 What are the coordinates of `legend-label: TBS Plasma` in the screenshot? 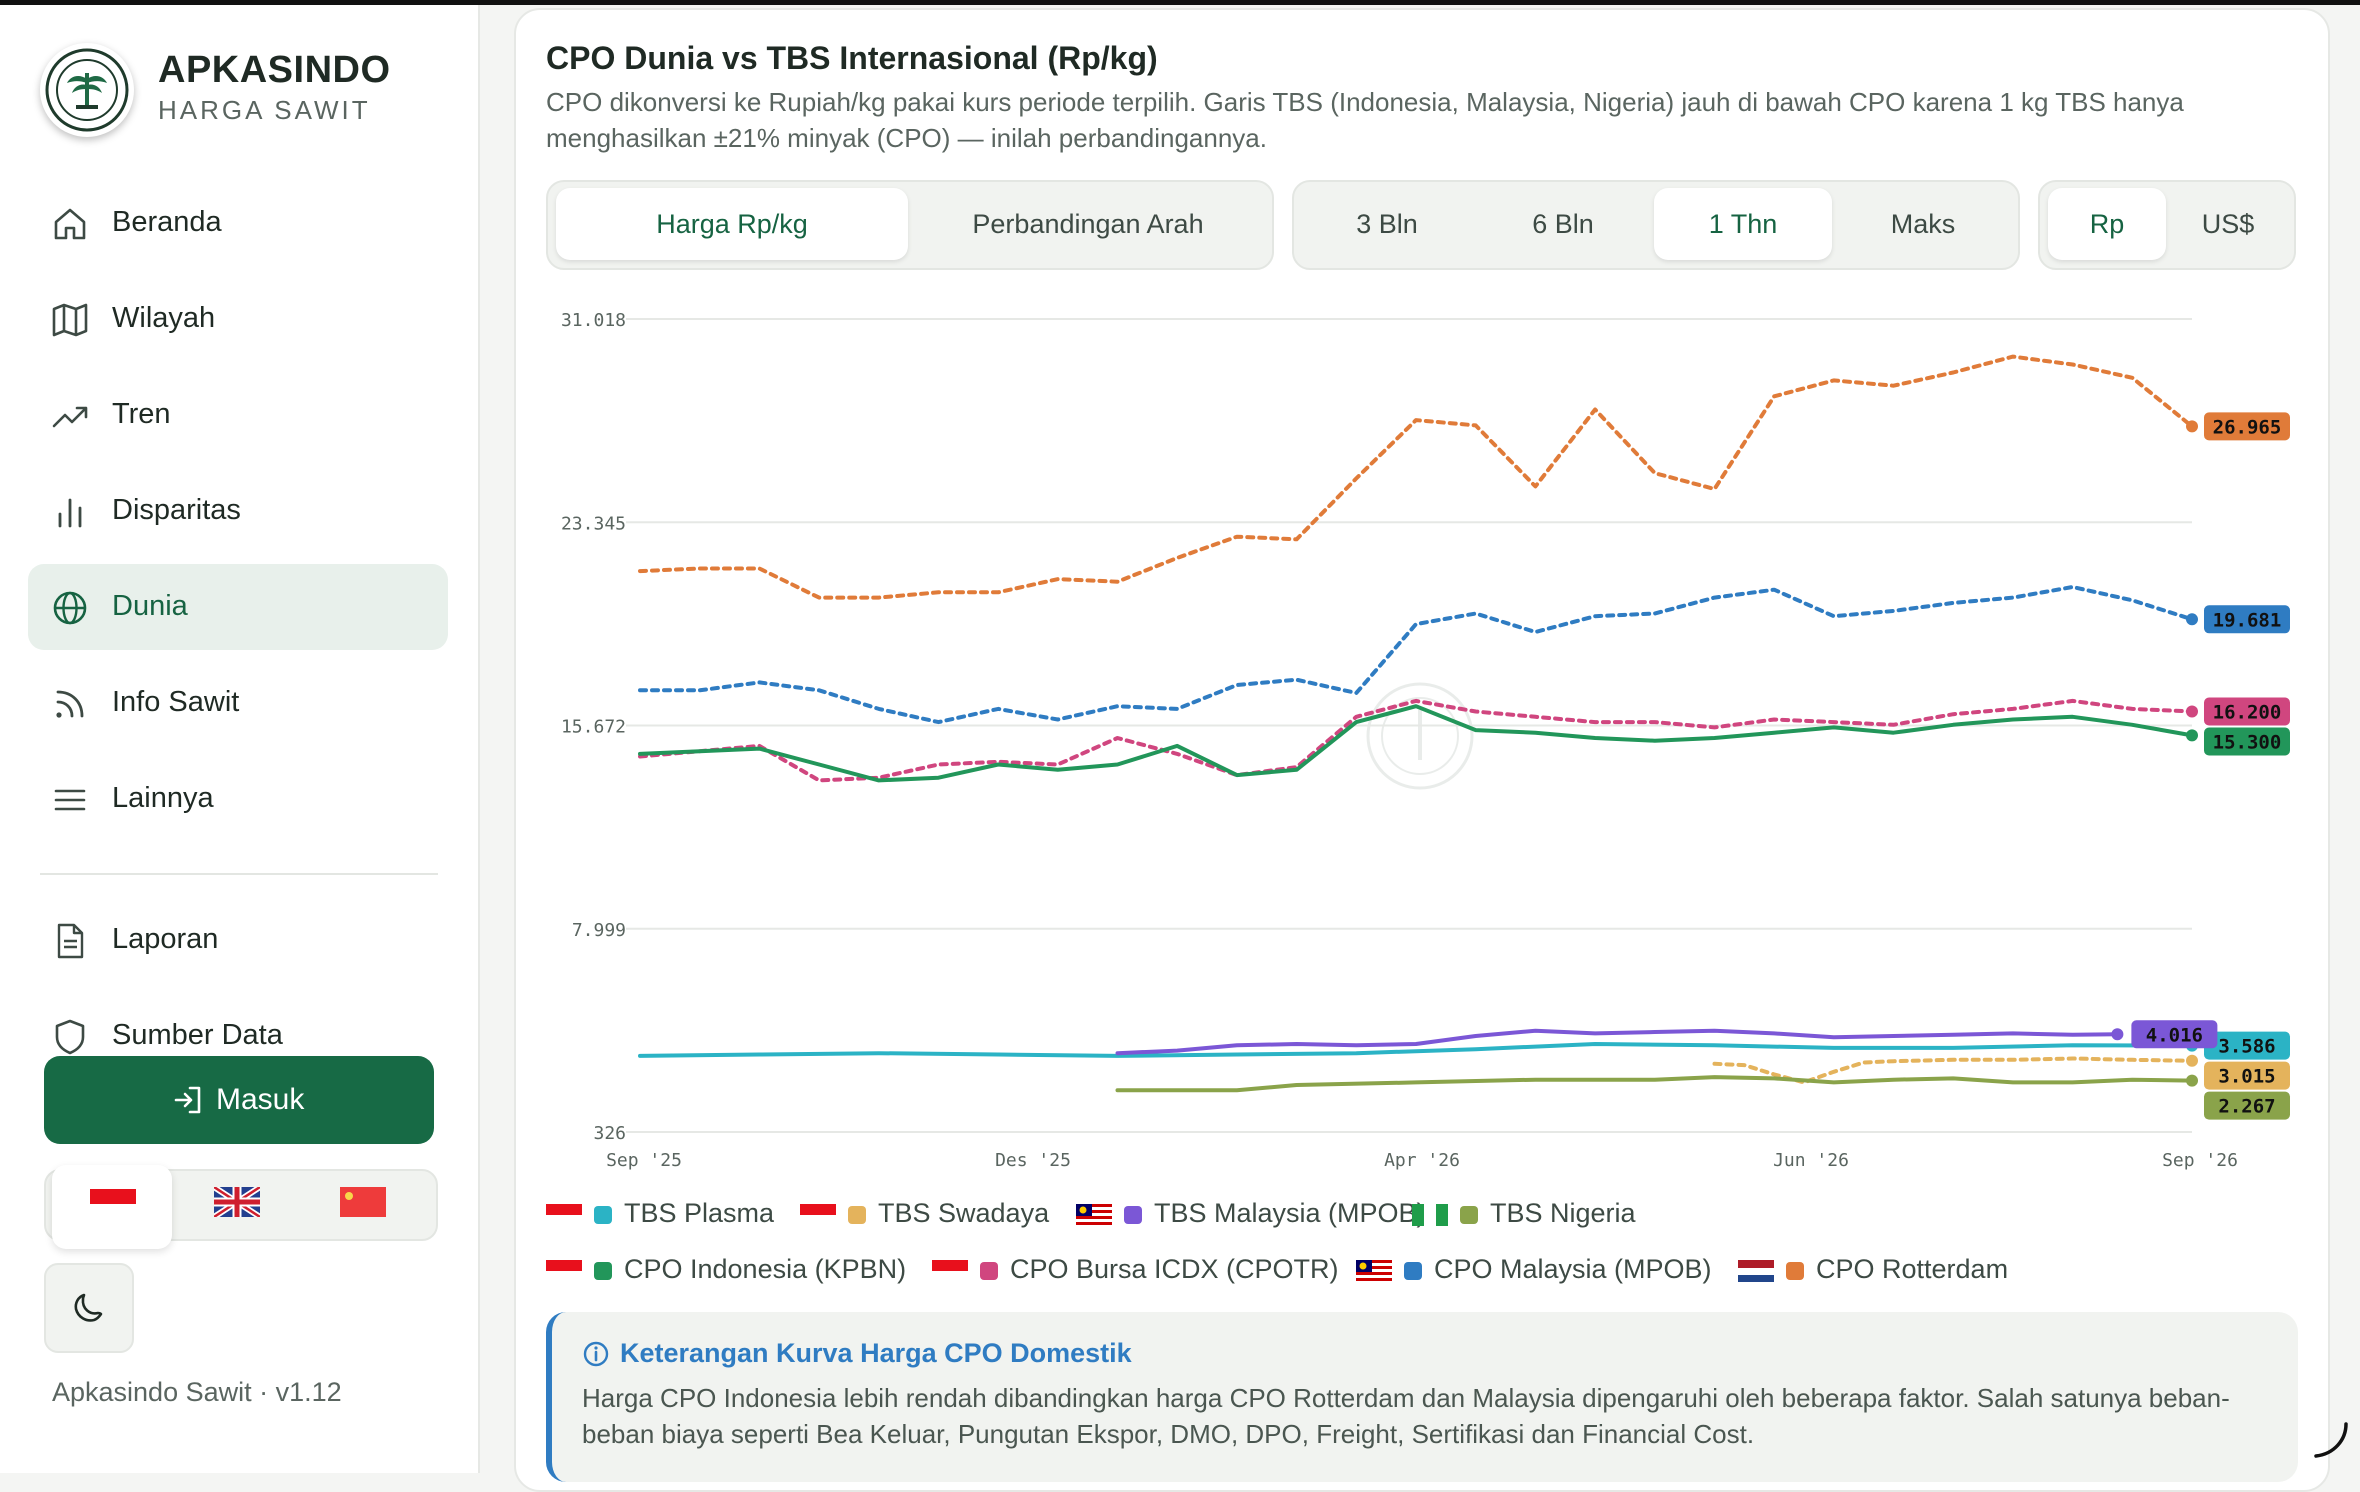 It's located at (699, 1213).